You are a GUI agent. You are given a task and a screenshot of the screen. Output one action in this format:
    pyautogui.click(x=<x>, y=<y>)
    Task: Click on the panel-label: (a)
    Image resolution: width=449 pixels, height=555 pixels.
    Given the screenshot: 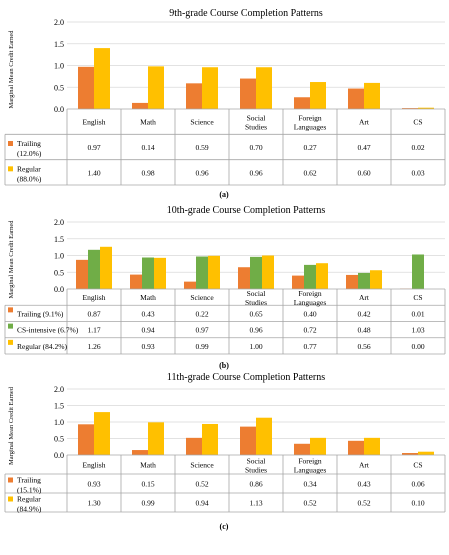 What is the action you would take?
    pyautogui.click(x=224, y=194)
    